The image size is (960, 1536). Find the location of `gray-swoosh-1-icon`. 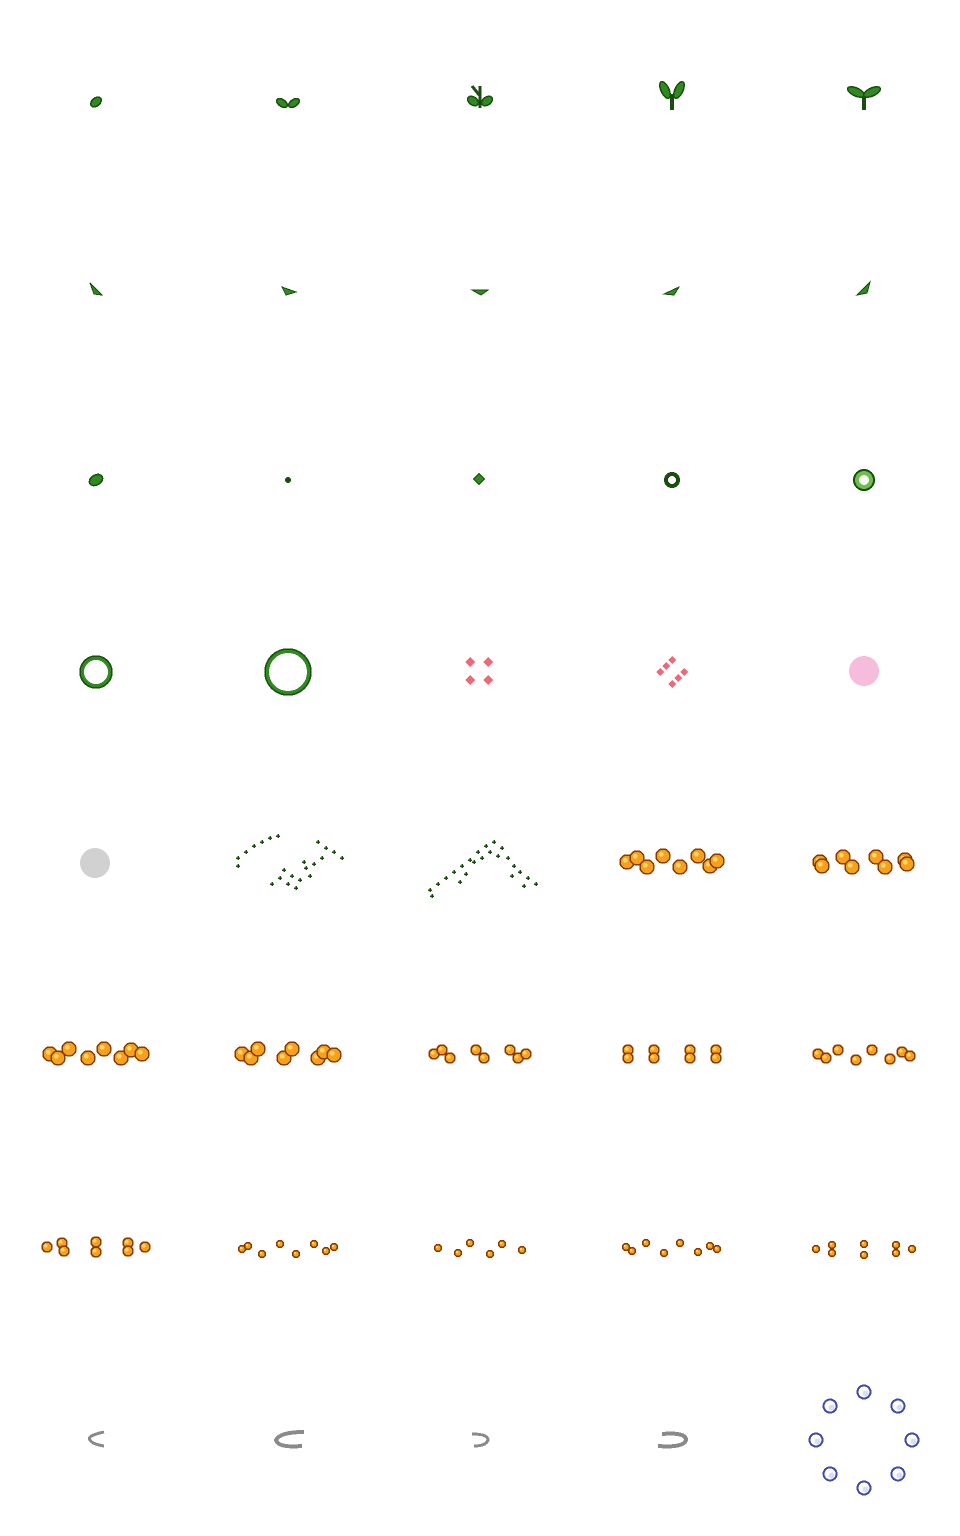

gray-swoosh-1-icon is located at coordinates (96, 1439).